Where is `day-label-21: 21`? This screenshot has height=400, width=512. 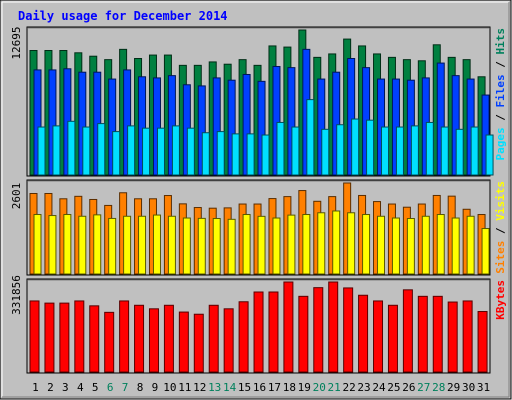 day-label-21: 21 is located at coordinates (334, 387).